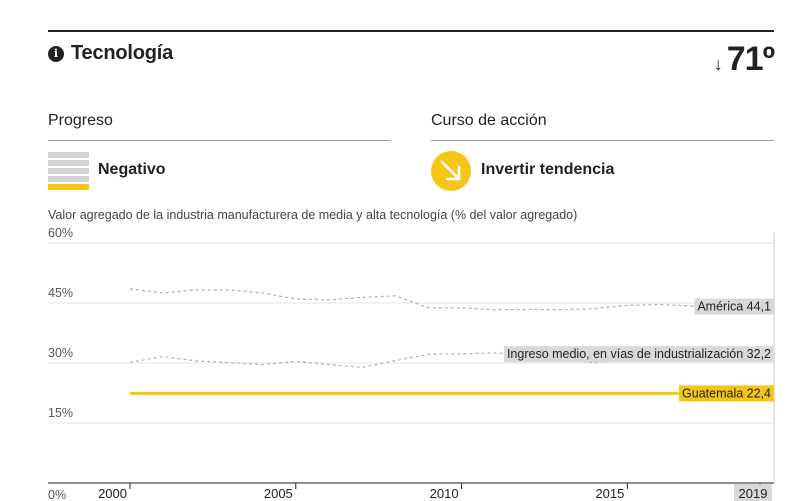 The width and height of the screenshot is (810, 501). What do you see at coordinates (602, 140) in the screenshot?
I see `action-rule` at bounding box center [602, 140].